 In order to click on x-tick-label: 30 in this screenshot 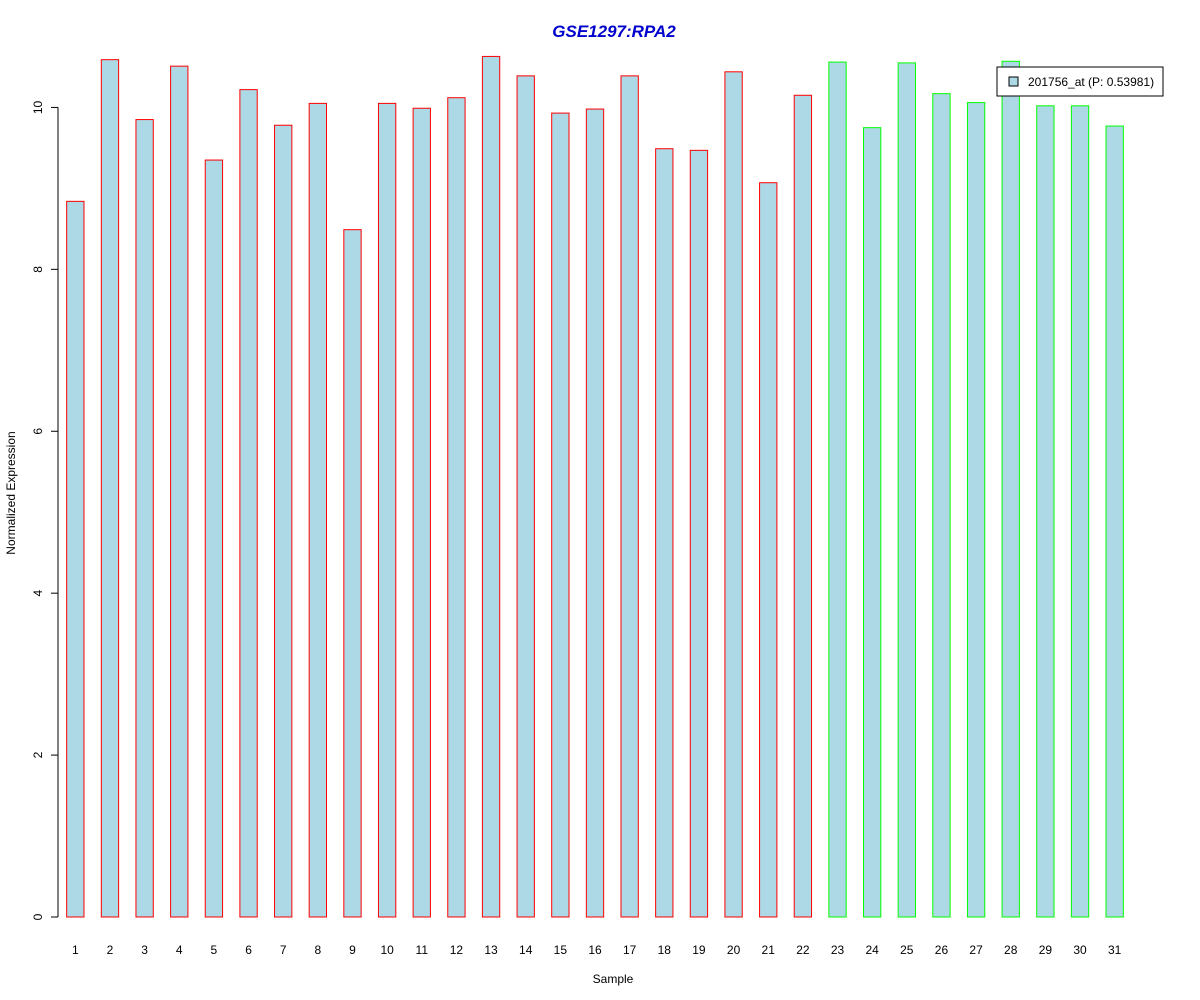, I will do `click(1080, 950)`.